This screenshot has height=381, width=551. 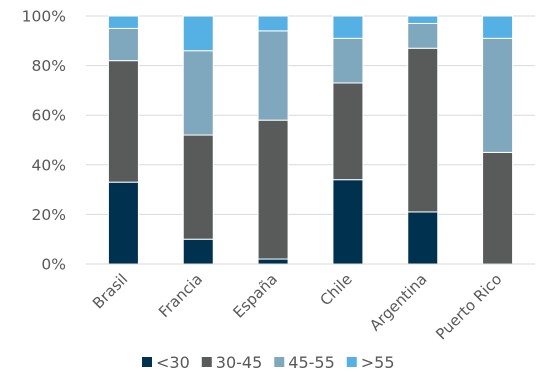 I want to click on y-tick-label: 60%, so click(x=49, y=116).